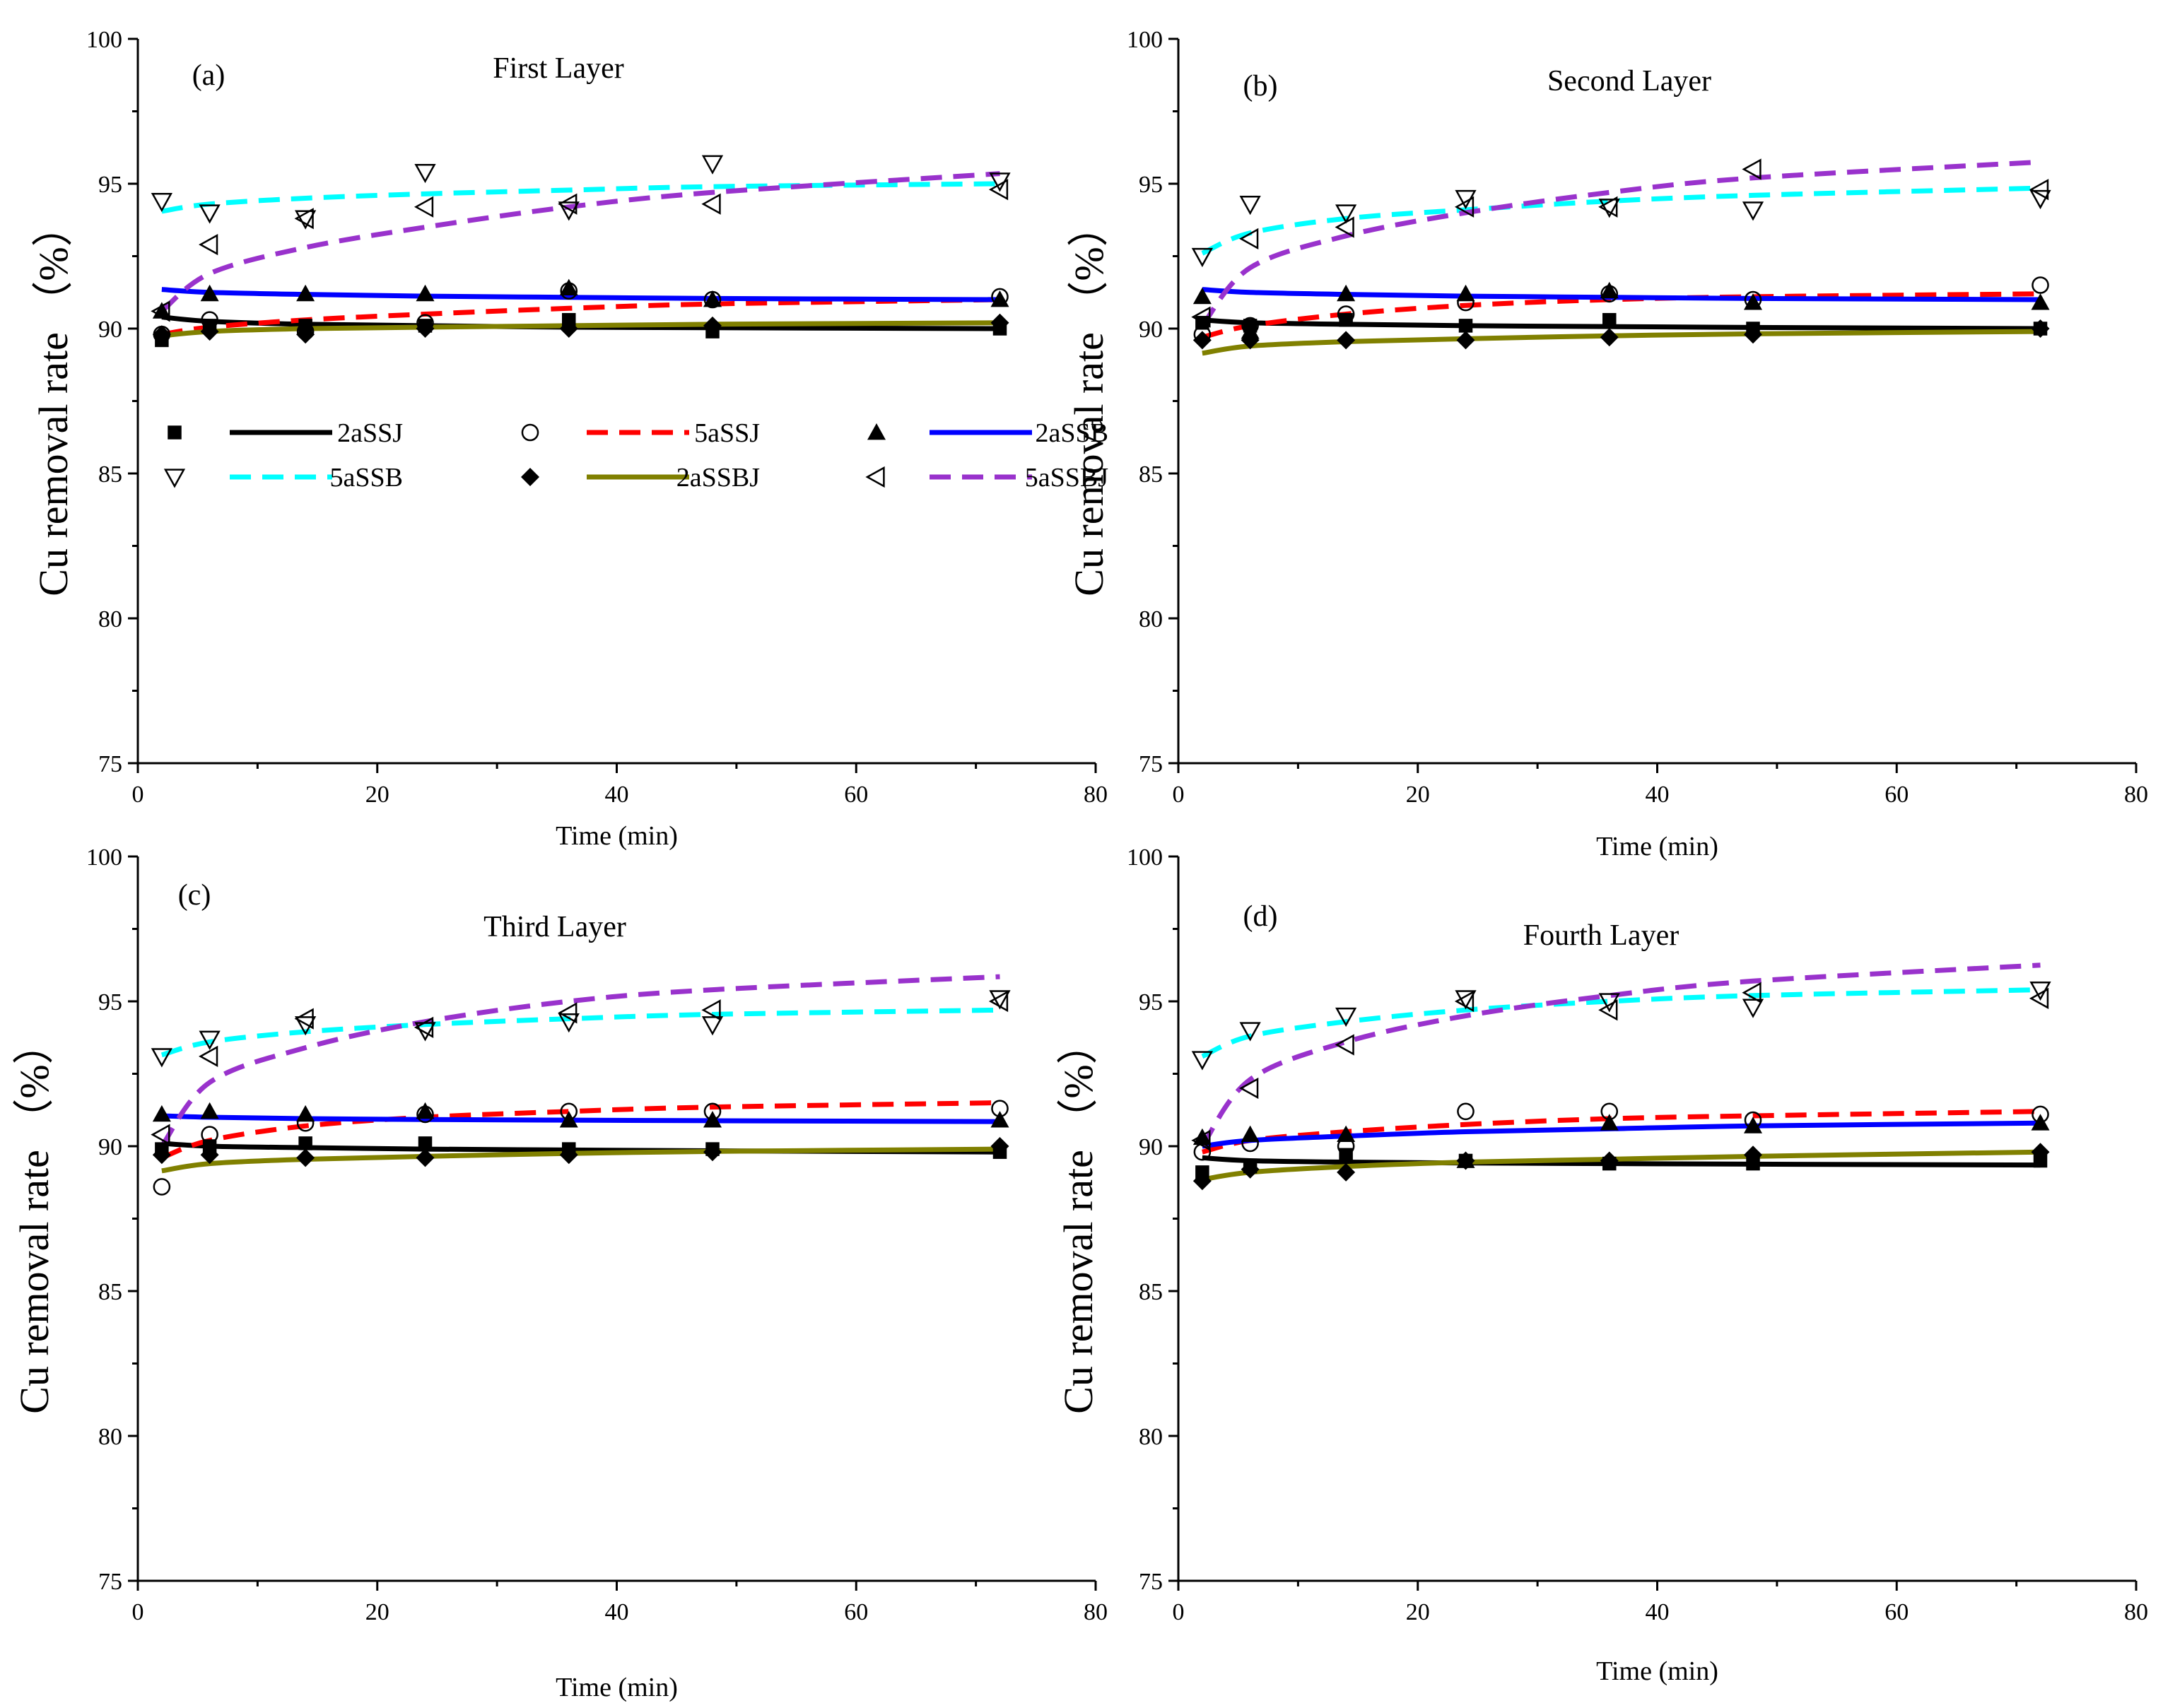  What do you see at coordinates (727, 433) in the screenshot?
I see `legend-label: 5aSSJ` at bounding box center [727, 433].